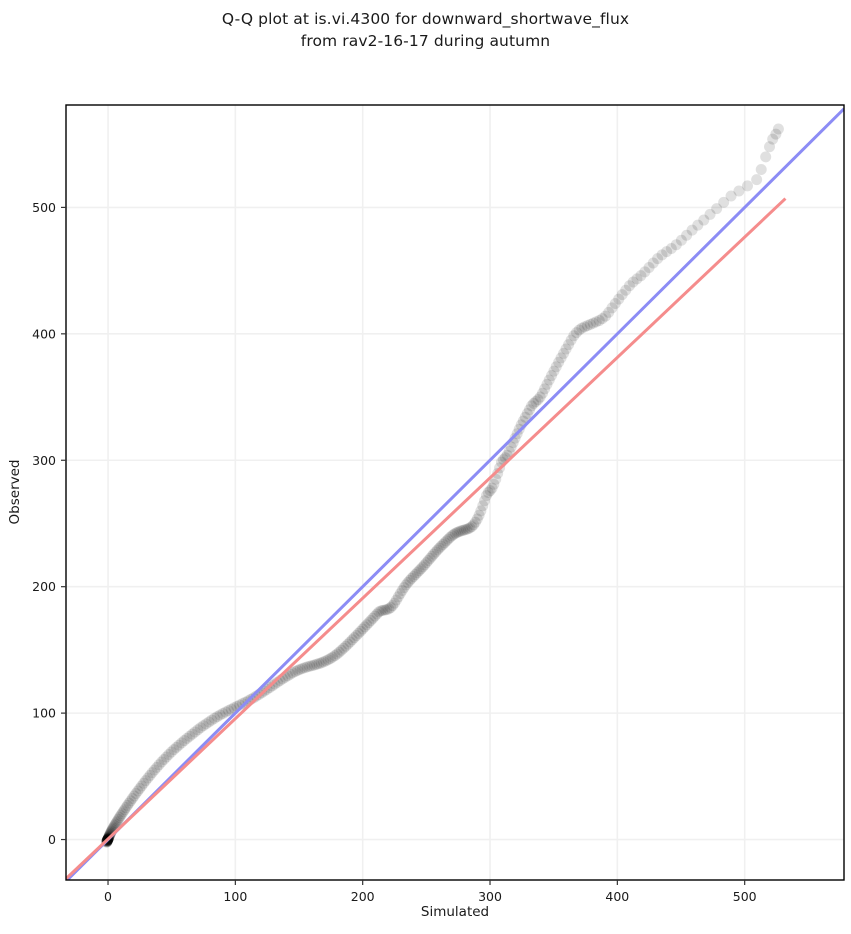 This screenshot has height=934, width=851. Describe the element at coordinates (44, 460) in the screenshot. I see `y-tick-label: 300` at that location.